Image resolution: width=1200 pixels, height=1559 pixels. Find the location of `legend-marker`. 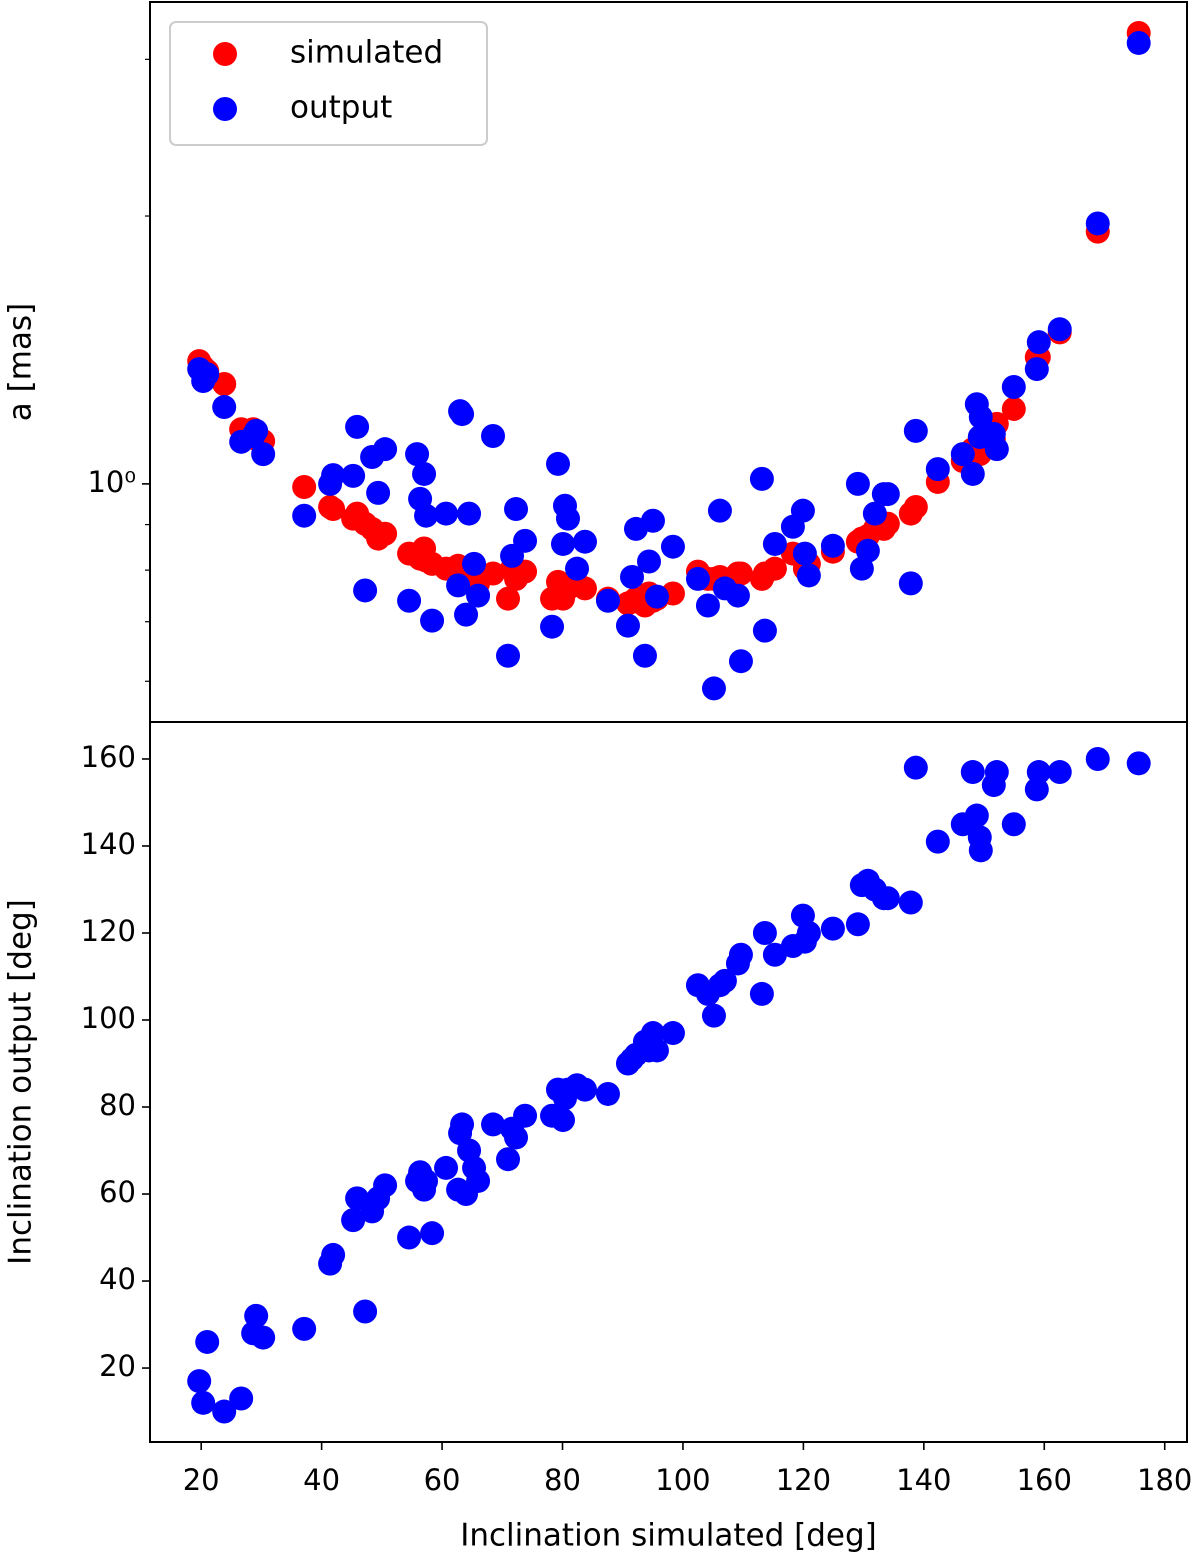

legend-marker is located at coordinates (225, 54).